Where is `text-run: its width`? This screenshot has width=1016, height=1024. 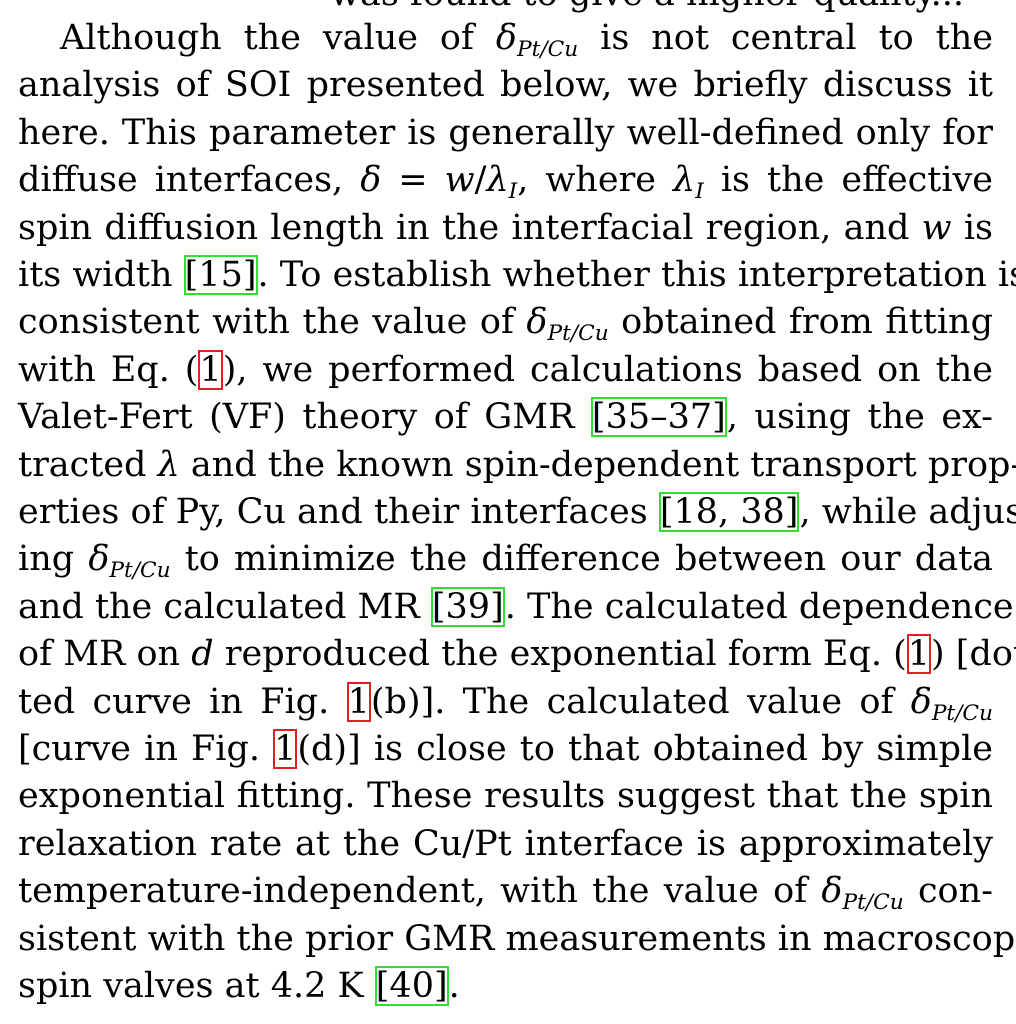
text-run: its width is located at coordinates (101, 275).